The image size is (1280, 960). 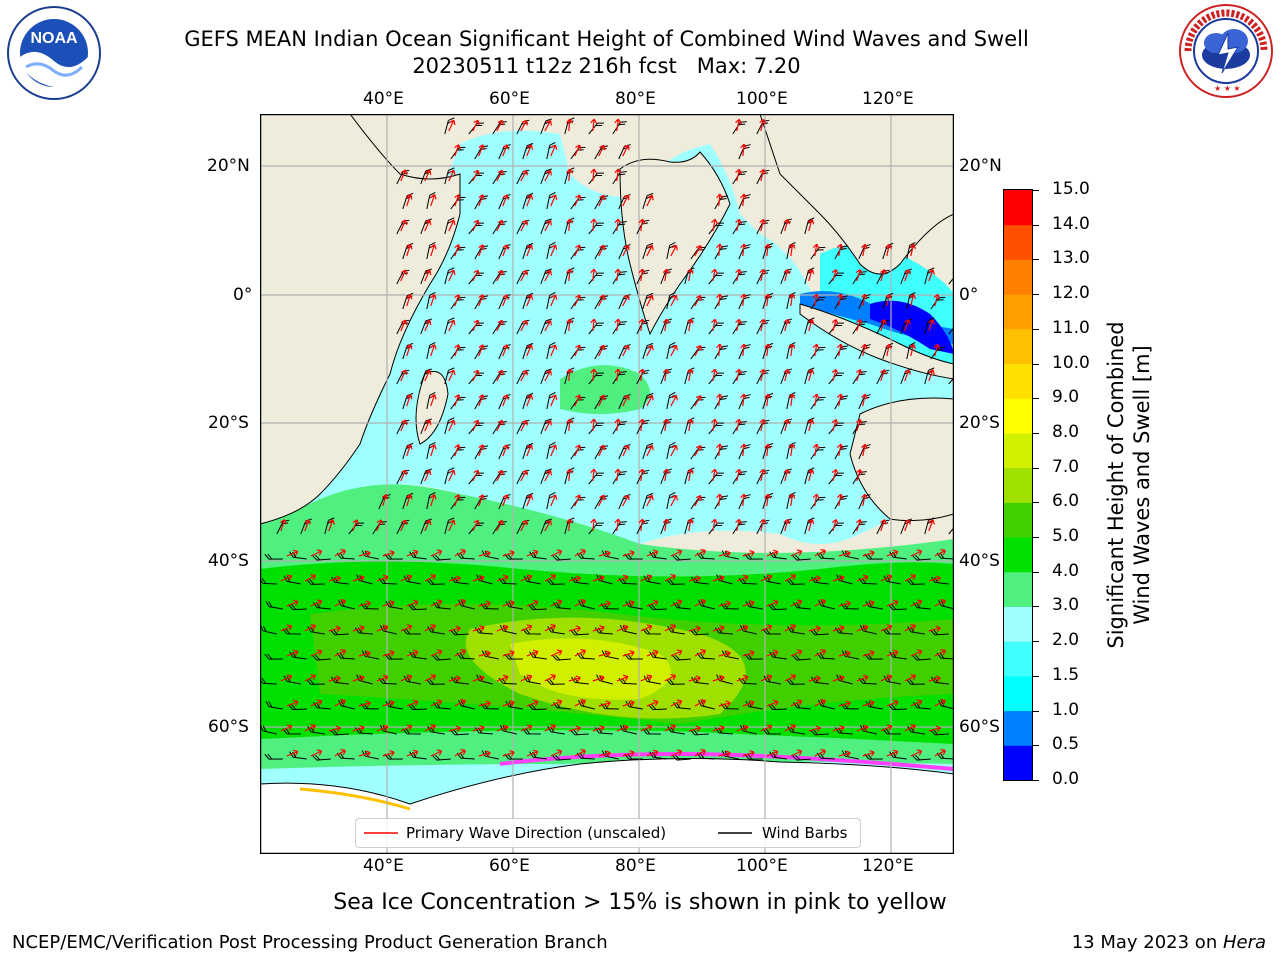 What do you see at coordinates (606, 66) in the screenshot?
I see `chart-subtitle: 20230511 t12z 216h fcst Max: 7.20` at bounding box center [606, 66].